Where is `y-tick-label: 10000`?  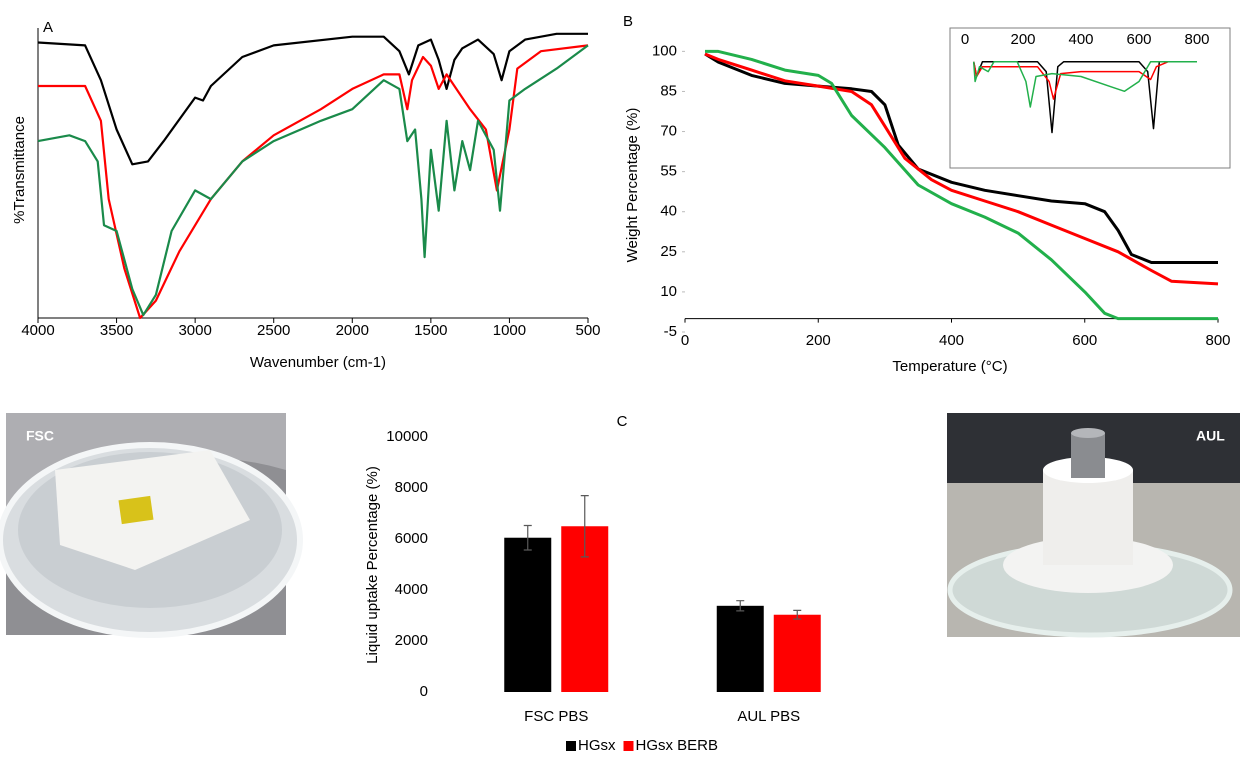 y-tick-label: 10000 is located at coordinates (407, 436).